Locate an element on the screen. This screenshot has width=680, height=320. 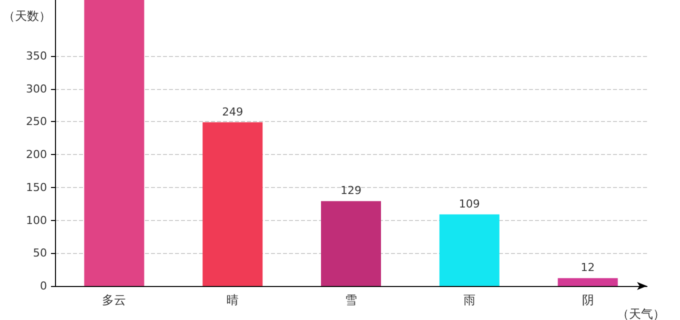
x-tick-label: 多云 is located at coordinates (114, 300).